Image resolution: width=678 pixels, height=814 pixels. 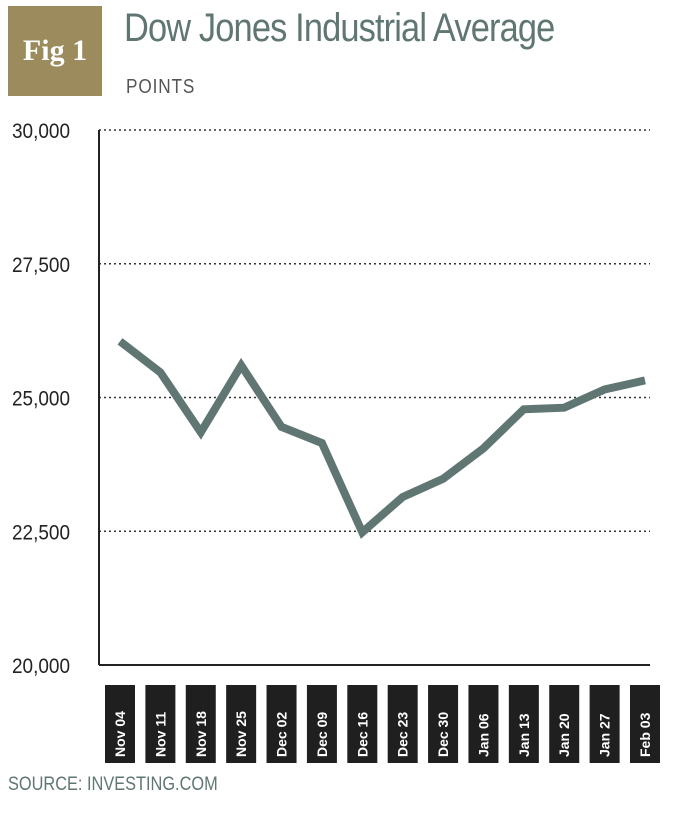 I want to click on x-tick: Nov 18, so click(x=200, y=724).